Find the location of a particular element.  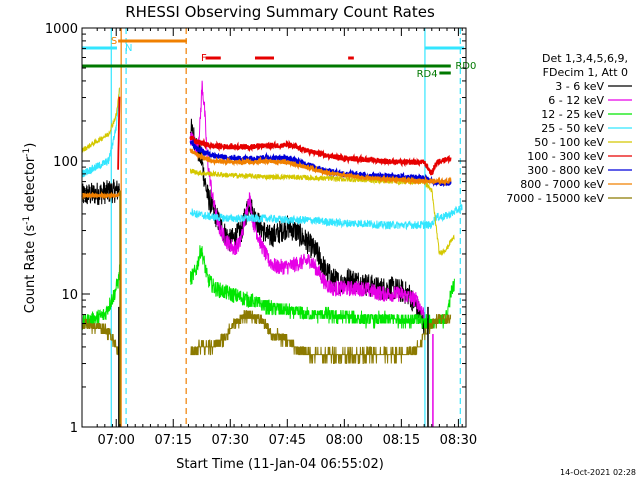

legend-entry-label: 12 - 25 keV is located at coordinates (572, 114).